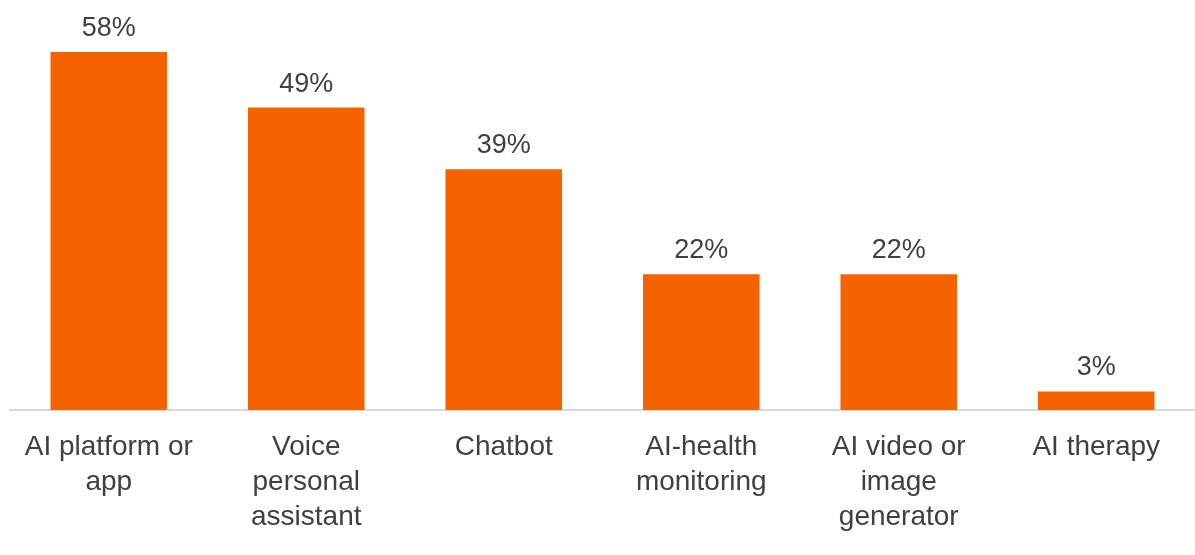 This screenshot has height=555, width=1195. Describe the element at coordinates (108, 463) in the screenshot. I see `x-tick-label: AI platform or app` at that location.